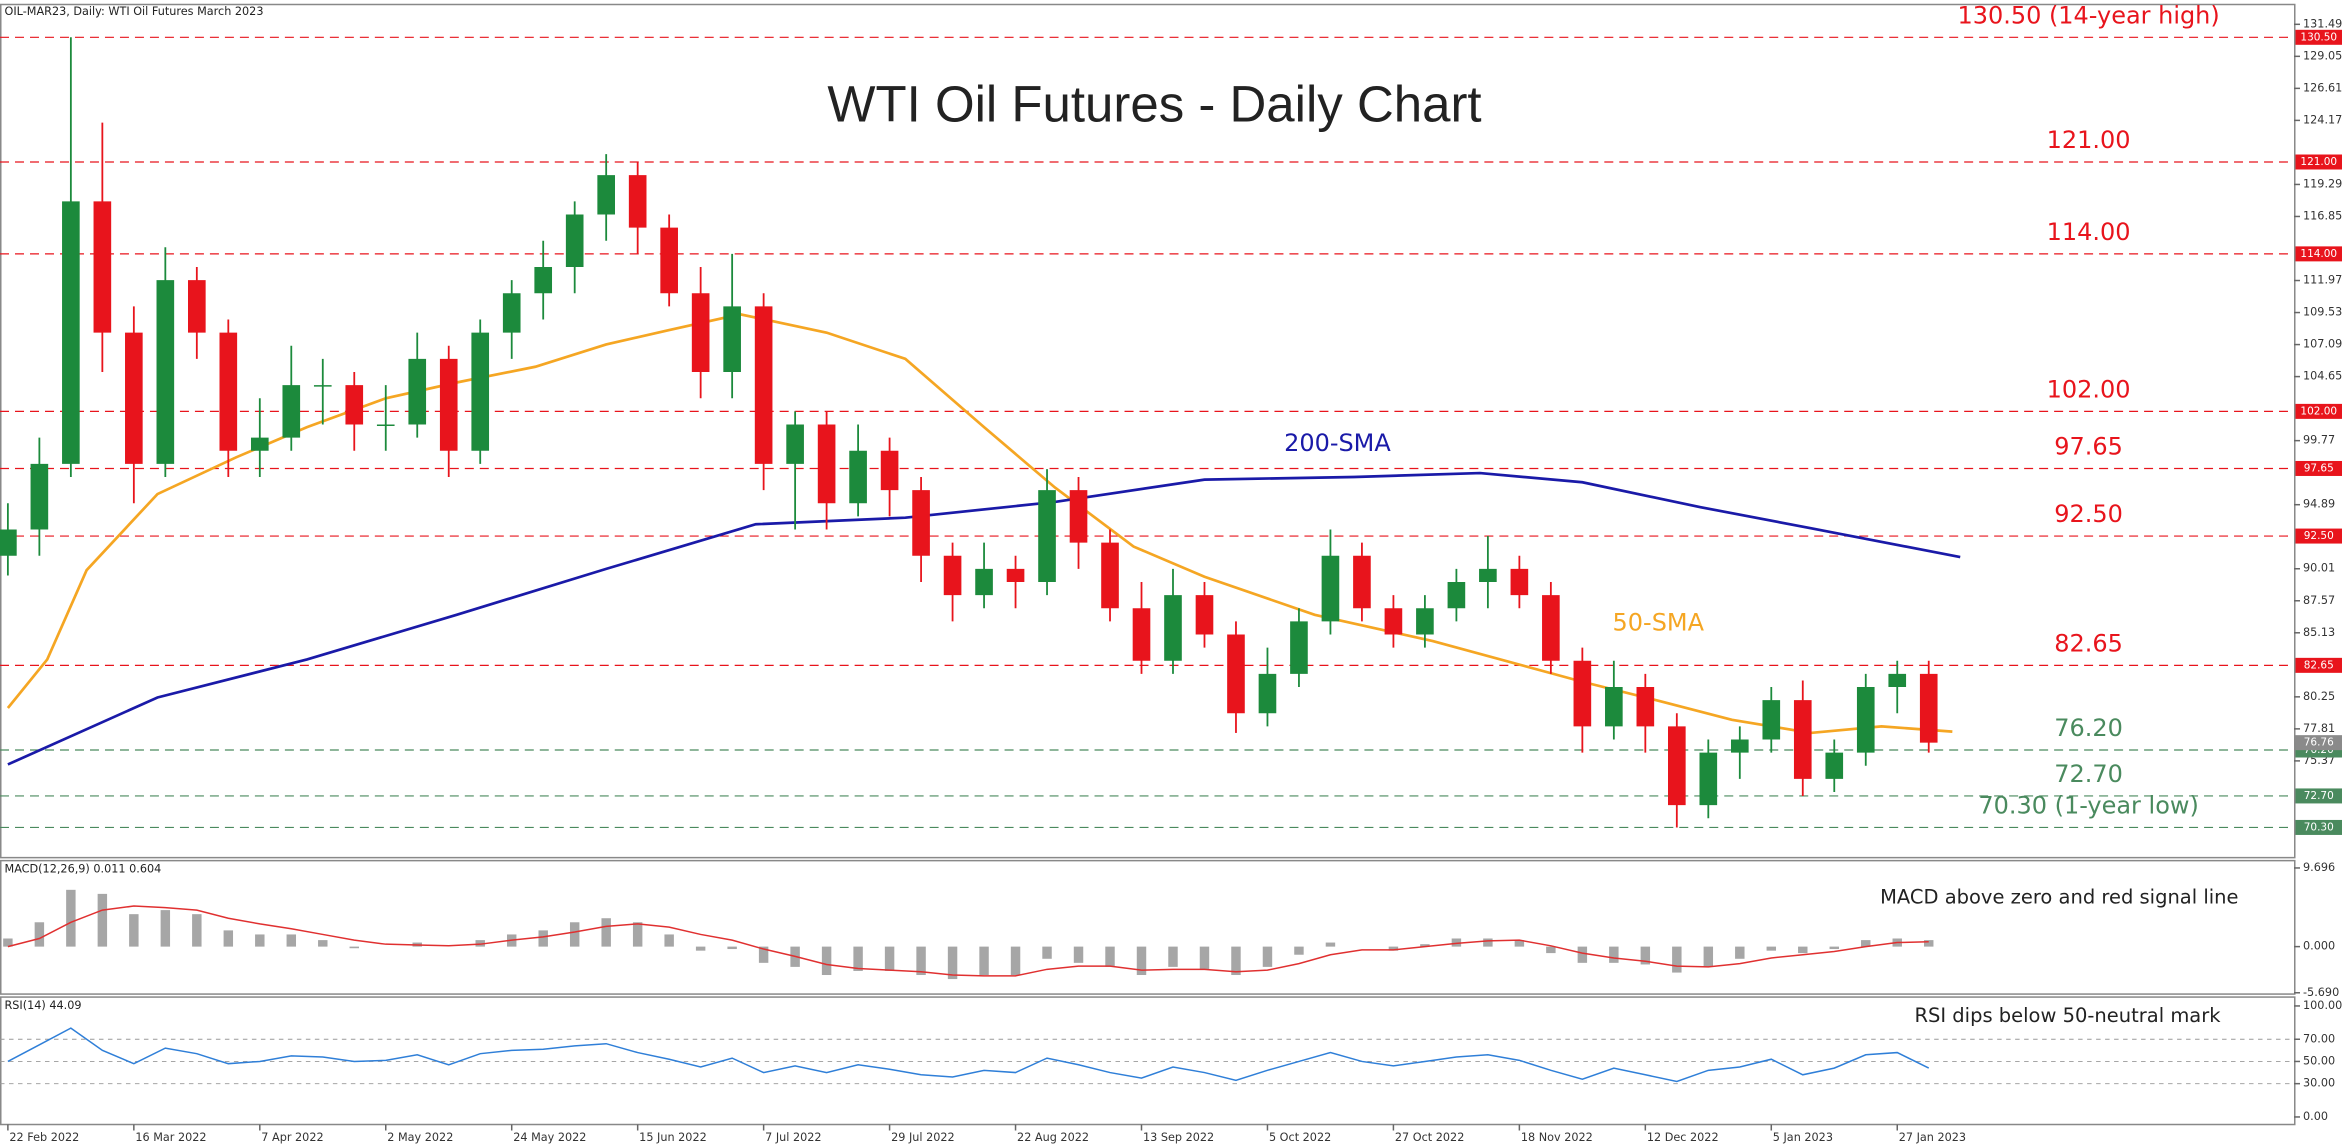  What do you see at coordinates (2319, 600) in the screenshot?
I see `y-tick-label: 87.57` at bounding box center [2319, 600].